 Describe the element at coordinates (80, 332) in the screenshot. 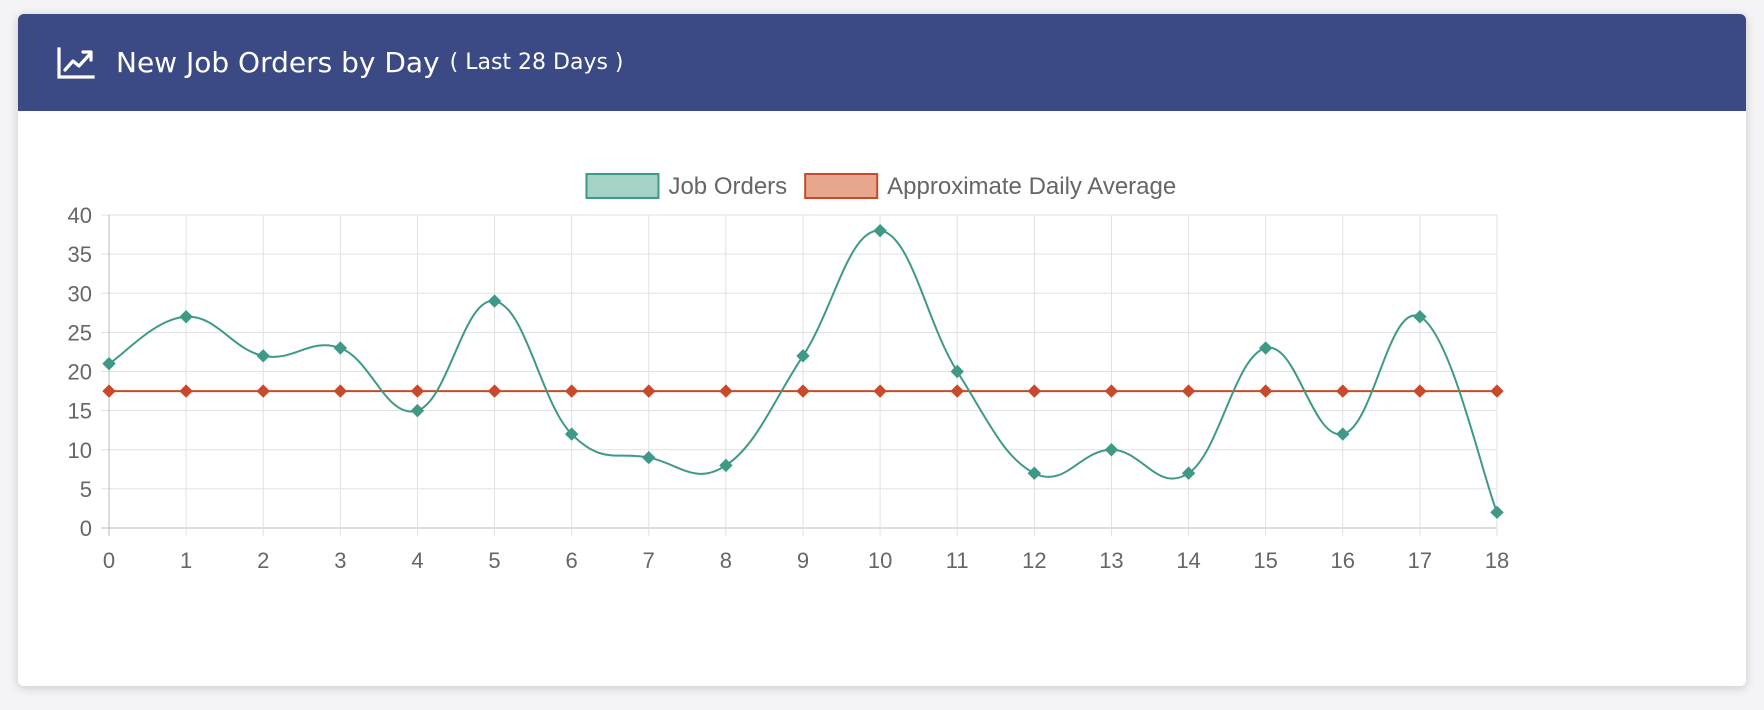

I see `y-tick-label: 25` at that location.